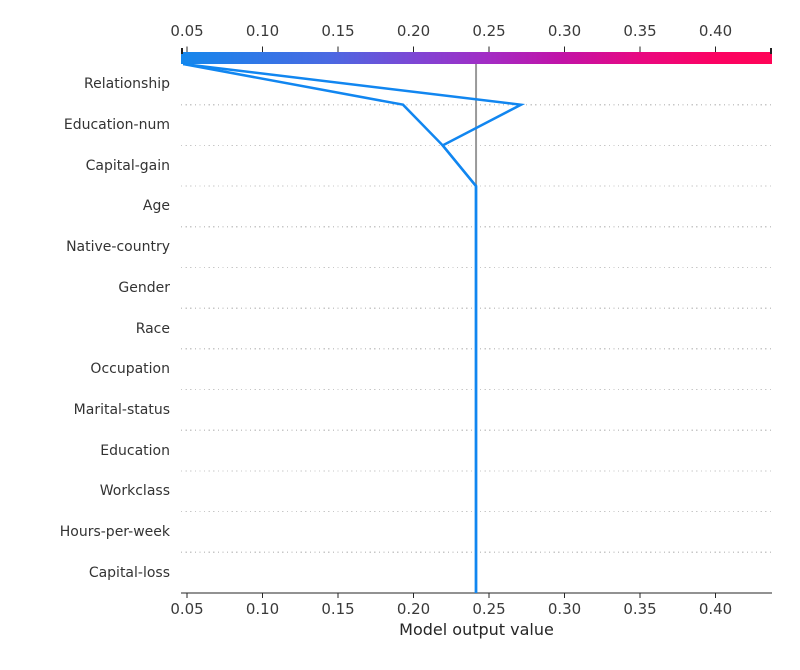 The image size is (800, 670). Describe the element at coordinates (121, 409) in the screenshot. I see `feature-label-marital-status: Marital-status` at that location.